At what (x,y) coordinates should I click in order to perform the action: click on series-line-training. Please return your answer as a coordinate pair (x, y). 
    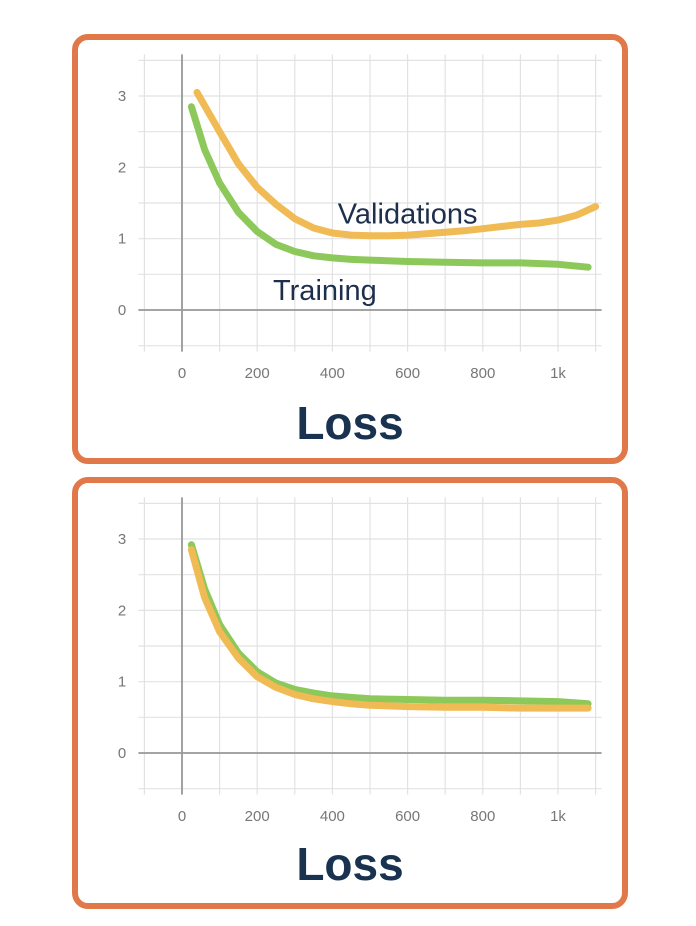
    Looking at the image, I should click on (389, 187).